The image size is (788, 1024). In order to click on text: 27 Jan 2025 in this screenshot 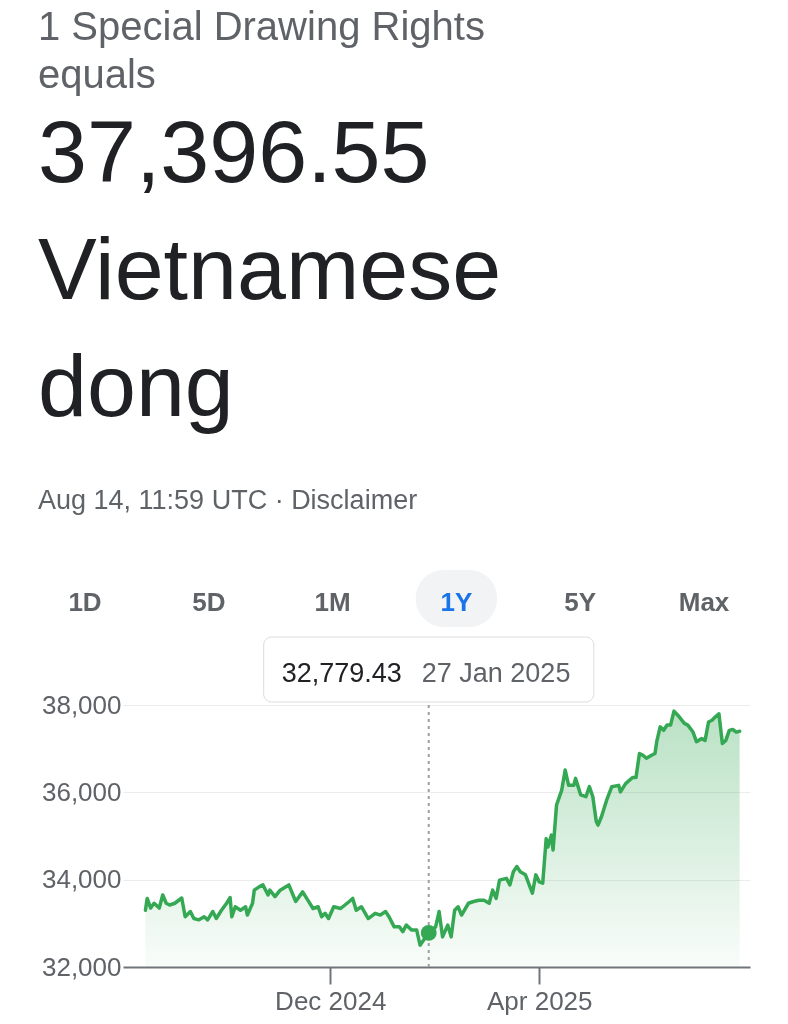, I will do `click(496, 673)`.